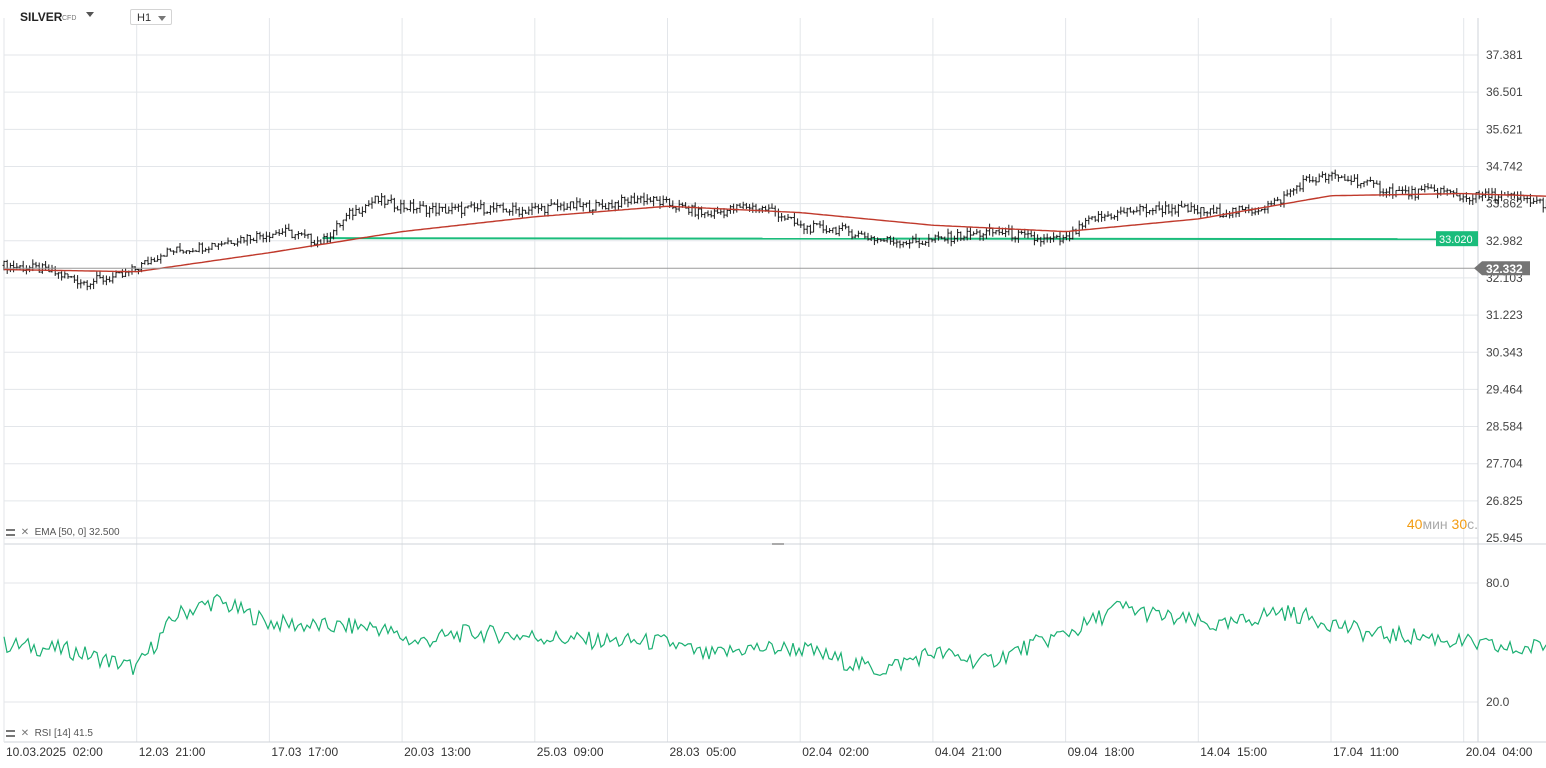 This screenshot has width=1546, height=768. Describe the element at coordinates (41, 17) in the screenshot. I see `symbol-name: SILVER` at that location.